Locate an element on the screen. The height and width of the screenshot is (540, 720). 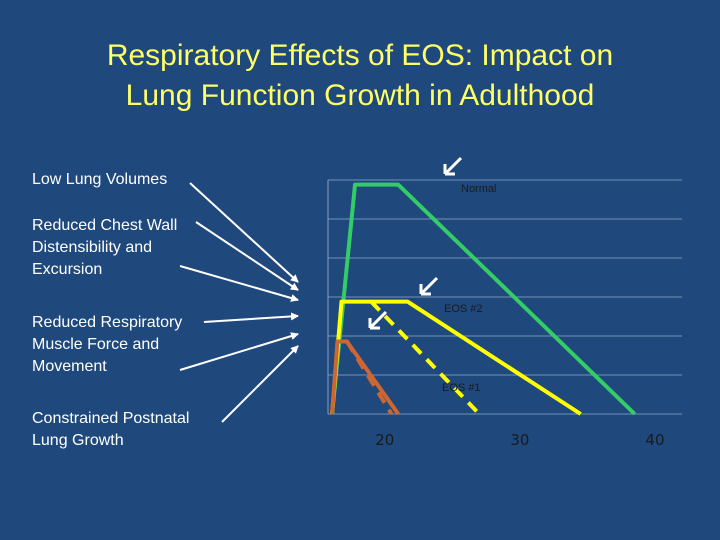
slide-title-line-2: Lung Function Growth in Adulthood is located at coordinates (360, 95).